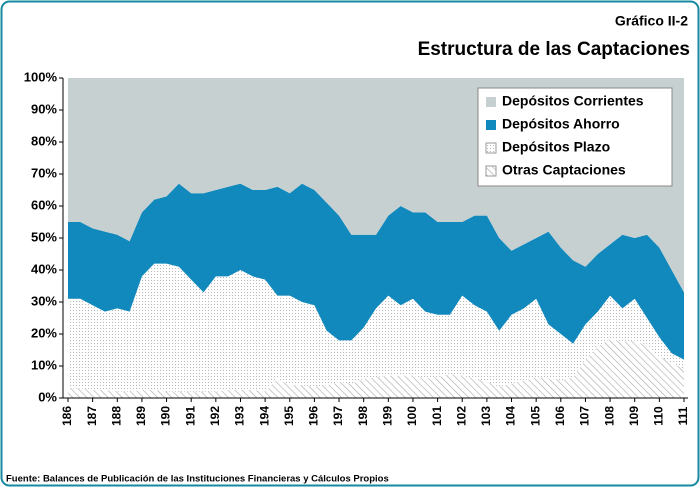 This screenshot has height=492, width=700. What do you see at coordinates (575, 137) in the screenshot?
I see `legend-box` at bounding box center [575, 137].